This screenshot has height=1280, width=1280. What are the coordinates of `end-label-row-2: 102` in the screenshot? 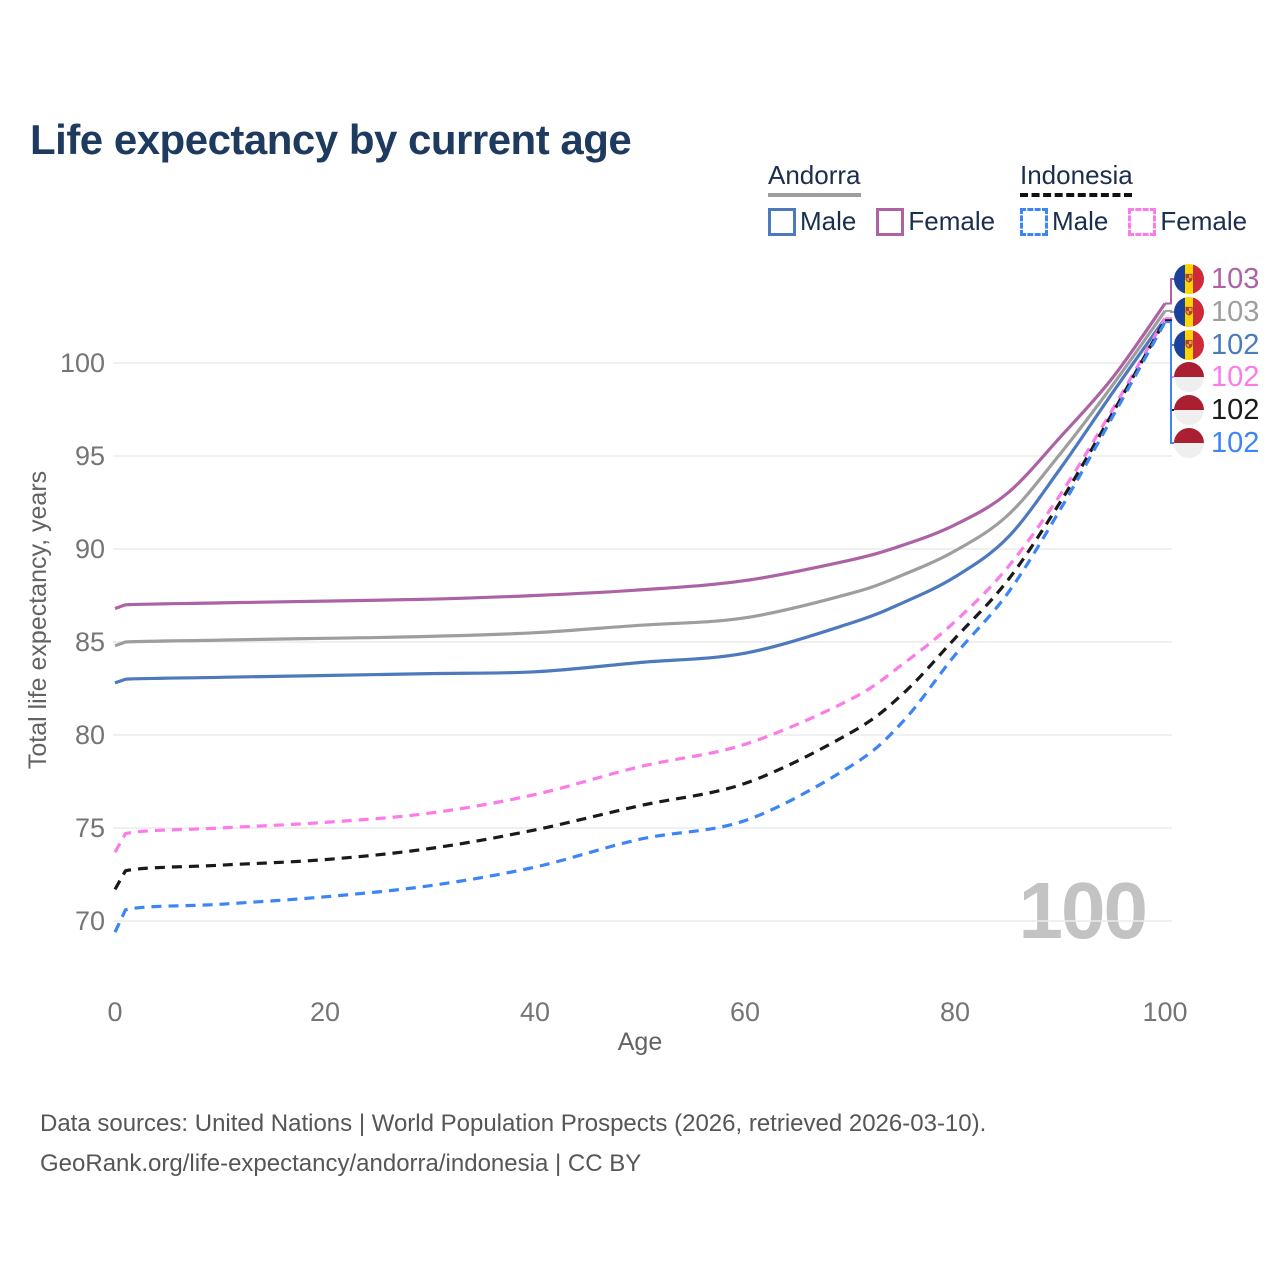 It's located at (1216, 345).